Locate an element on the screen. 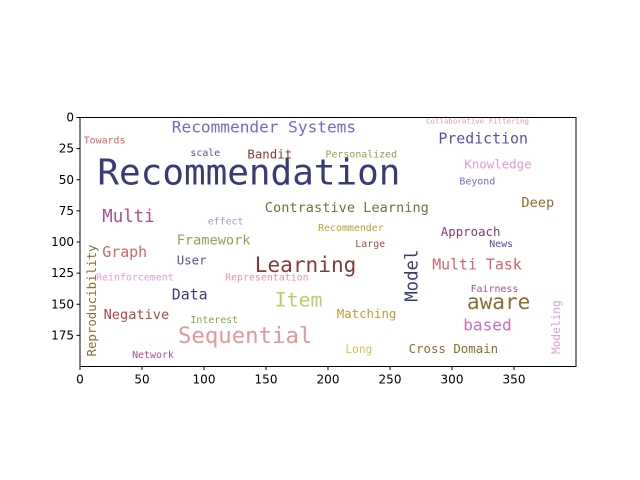 This screenshot has width=640, height=480. word-model: Model is located at coordinates (412, 276).